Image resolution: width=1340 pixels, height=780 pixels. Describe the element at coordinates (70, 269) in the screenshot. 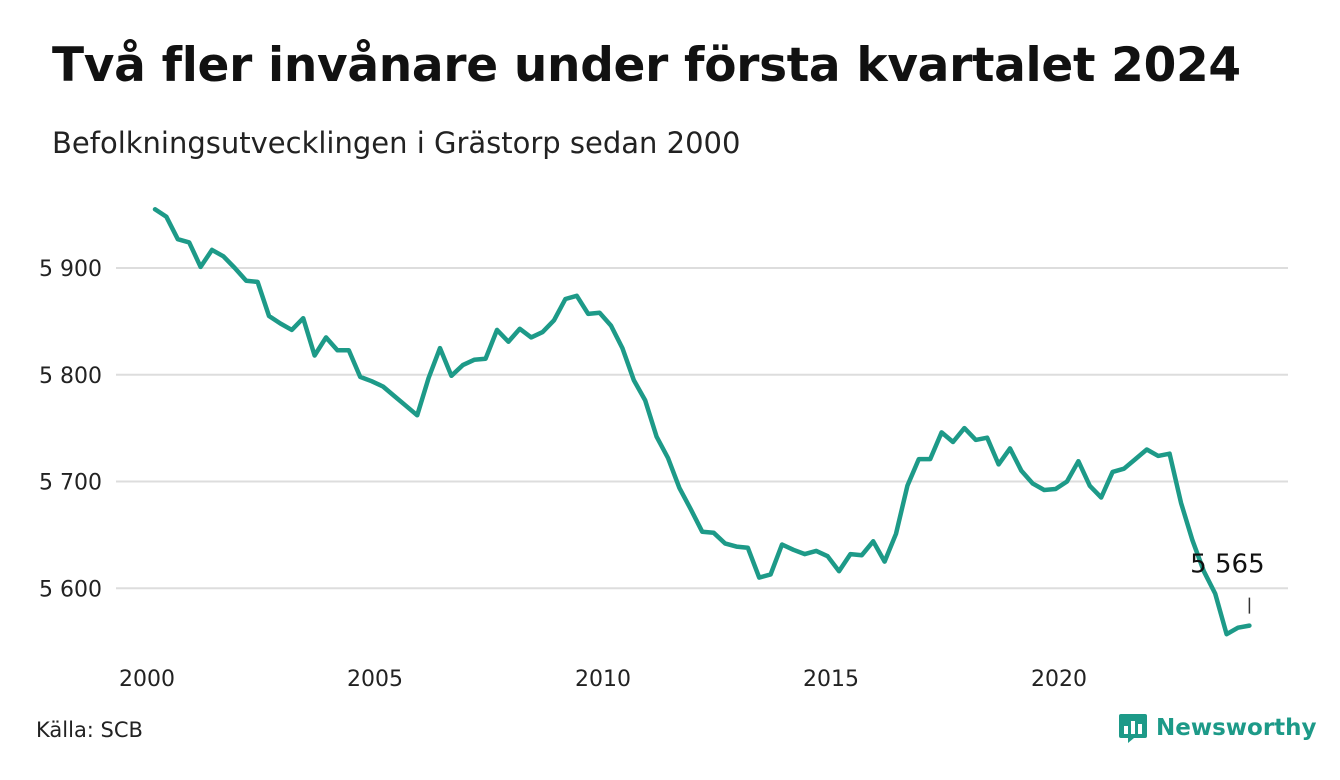

I see `y-tick-label: 5 900` at that location.